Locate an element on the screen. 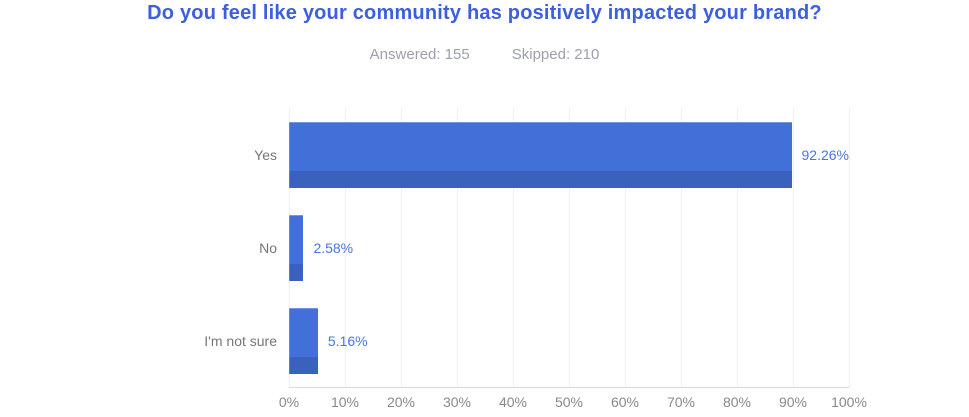 The width and height of the screenshot is (969, 417). bar-row: Yes 92.26% is located at coordinates (551, 155).